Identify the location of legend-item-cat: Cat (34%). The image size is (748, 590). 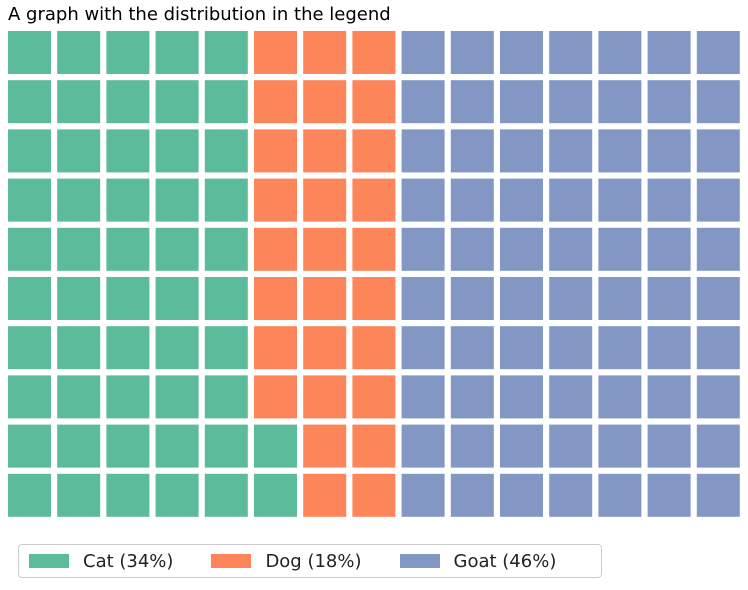
(101, 561).